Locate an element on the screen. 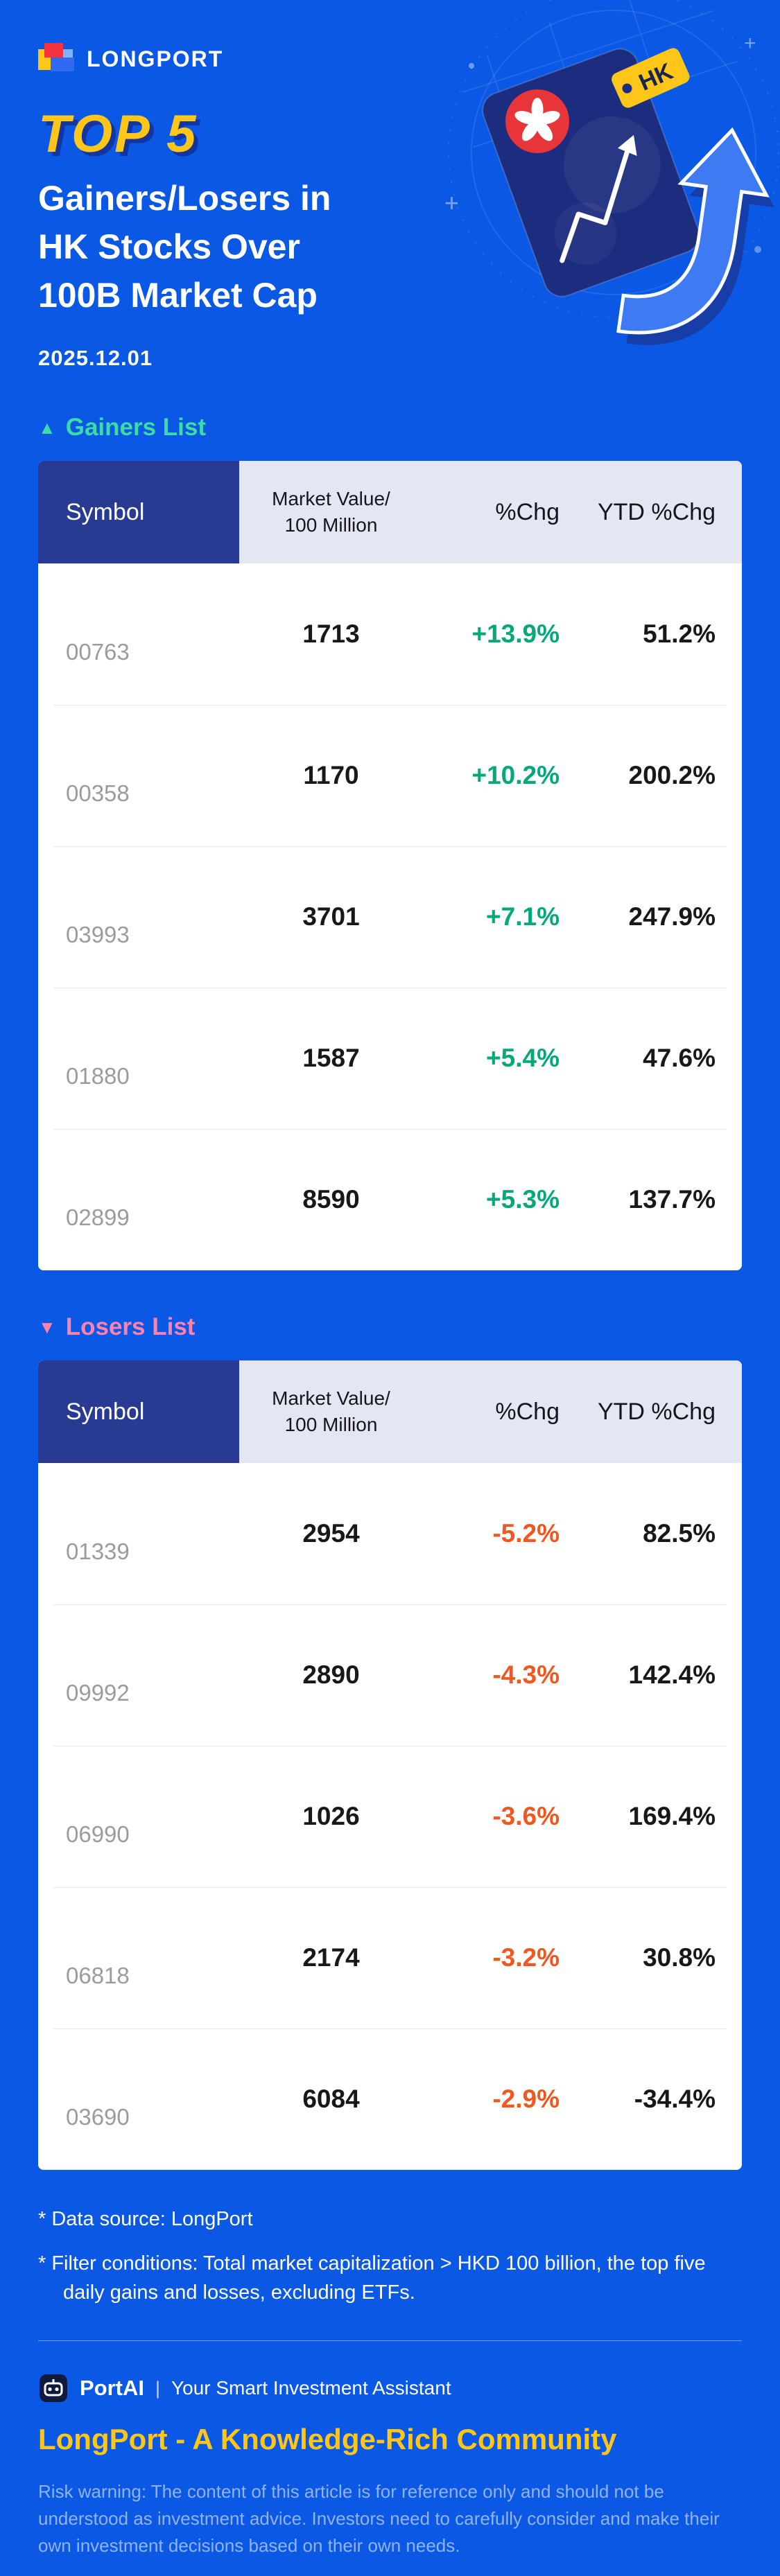 The width and height of the screenshot is (780, 2576). chg-cell: +13.9% is located at coordinates (515, 634).